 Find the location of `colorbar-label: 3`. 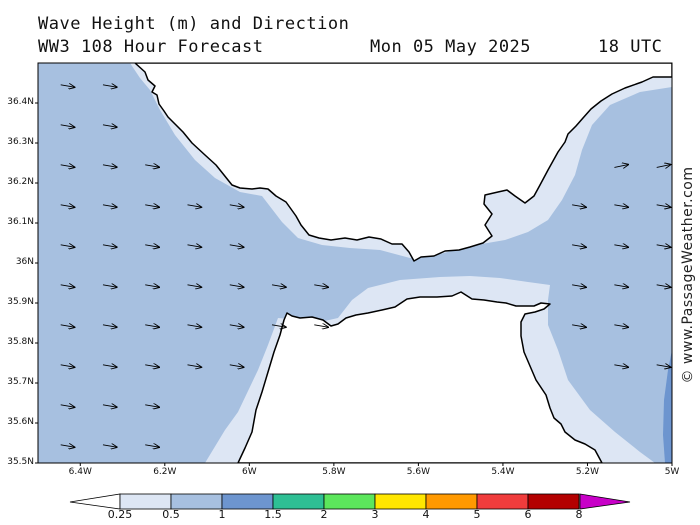

colorbar-label: 3 is located at coordinates (375, 514).